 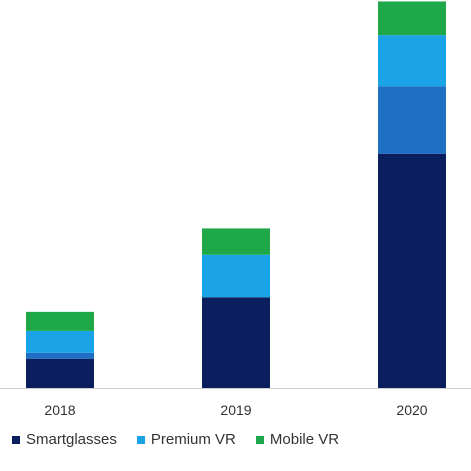 What do you see at coordinates (59, 410) in the screenshot?
I see `x-tick-label: 2018` at bounding box center [59, 410].